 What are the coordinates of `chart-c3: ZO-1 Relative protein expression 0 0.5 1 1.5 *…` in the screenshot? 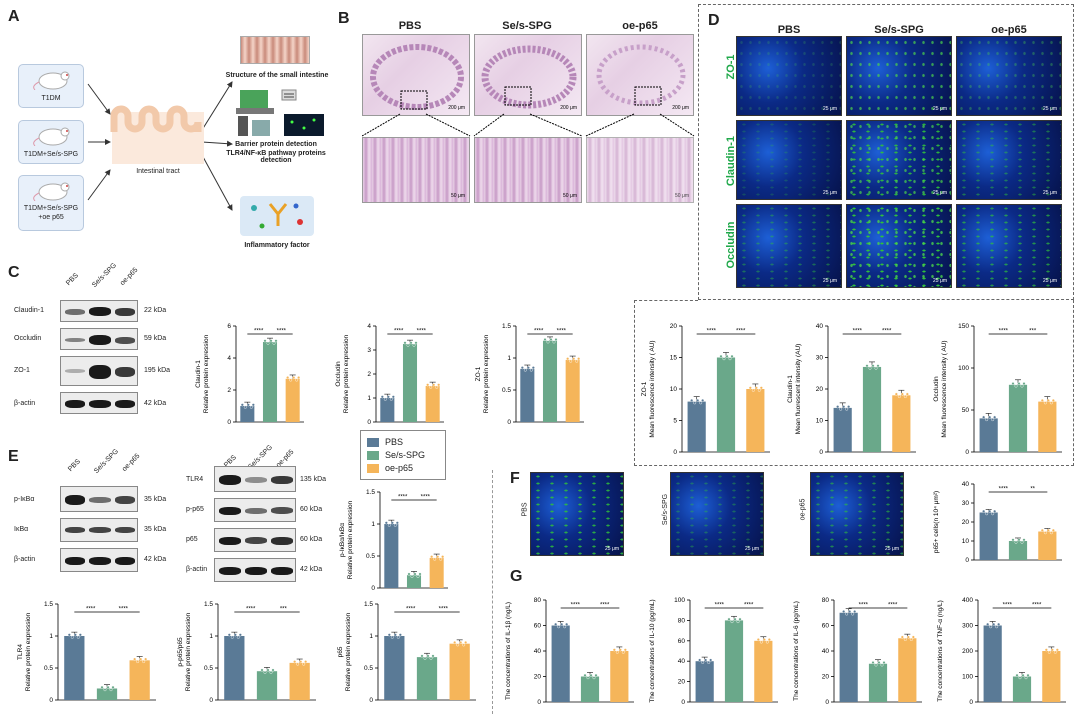 It's located at (529, 374).